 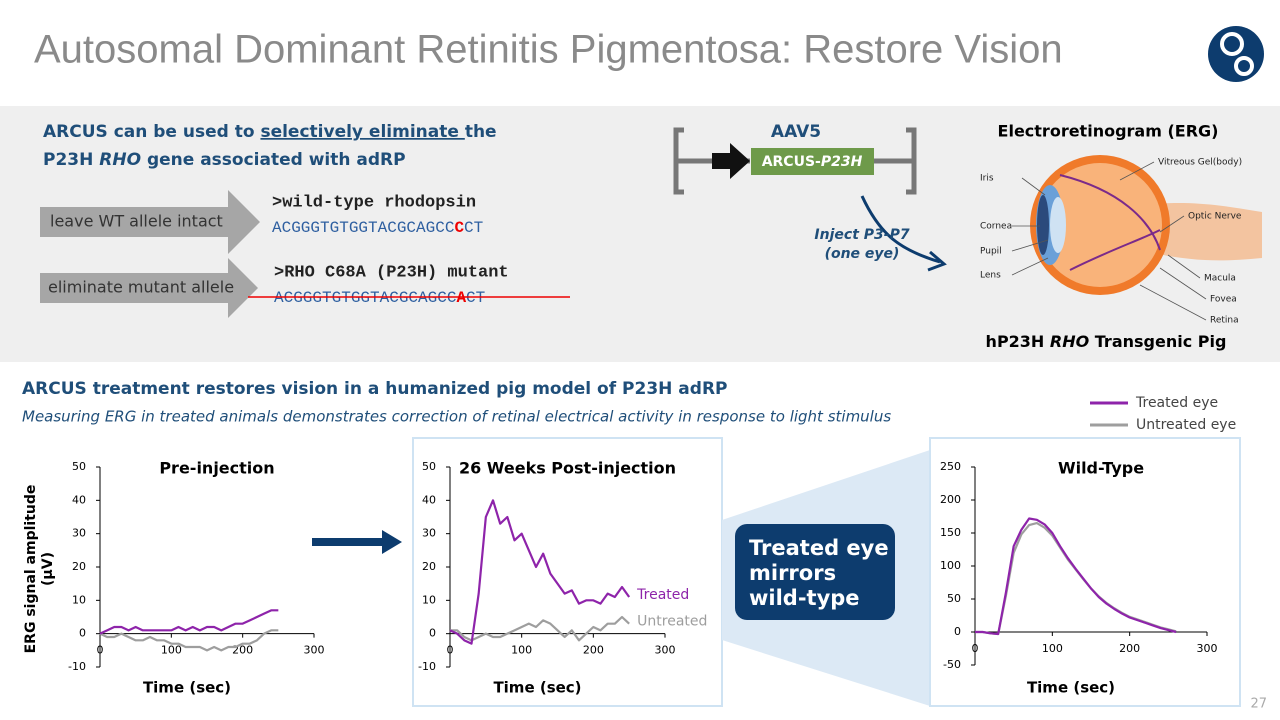 I want to click on promoter-arrow, so click(x=731, y=161).